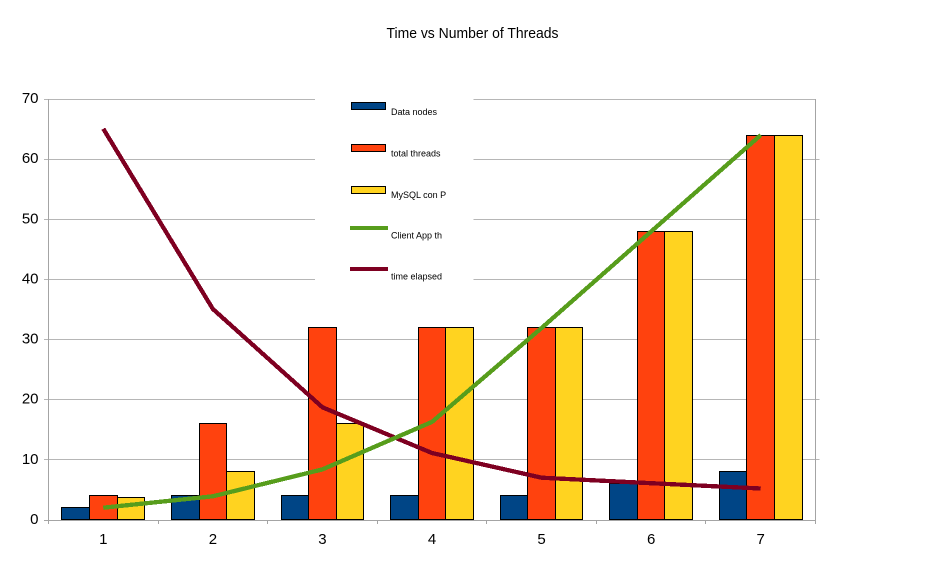  Describe the element at coordinates (761, 539) in the screenshot. I see `svg-text: 7` at that location.